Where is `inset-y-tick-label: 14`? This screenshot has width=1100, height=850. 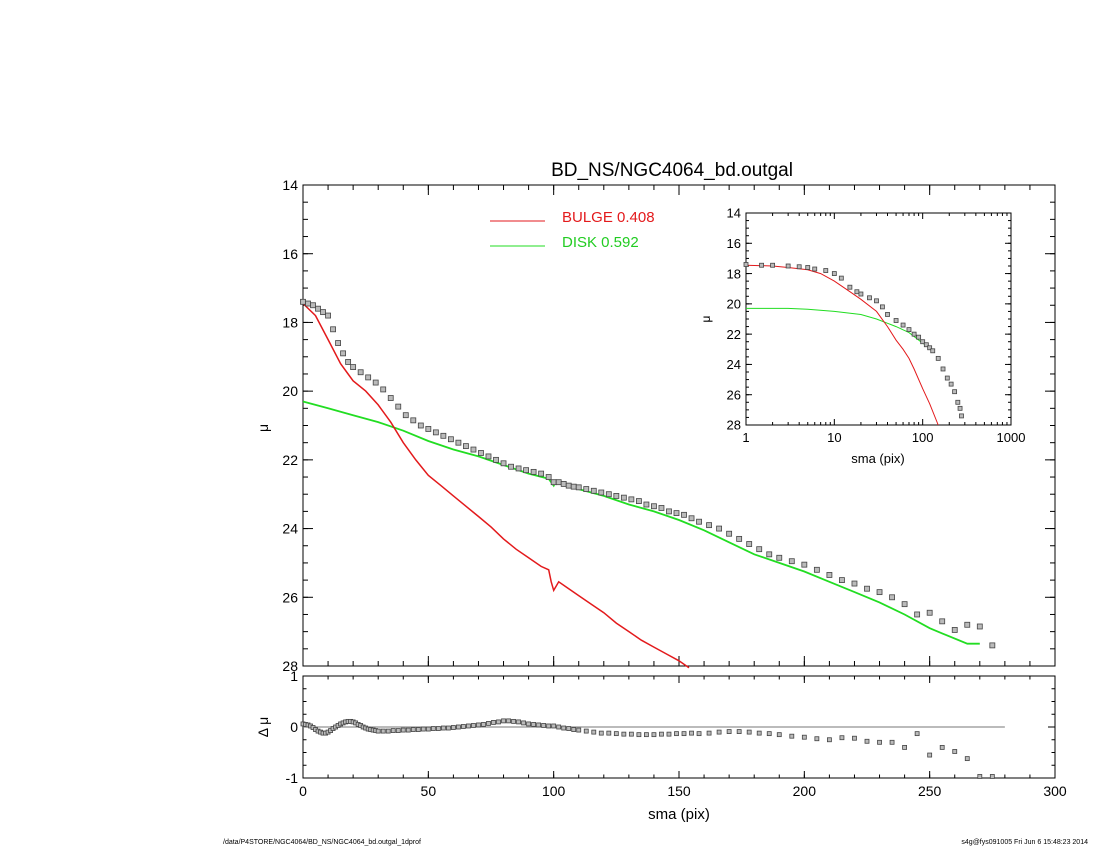 inset-y-tick-label: 14 is located at coordinates (734, 213).